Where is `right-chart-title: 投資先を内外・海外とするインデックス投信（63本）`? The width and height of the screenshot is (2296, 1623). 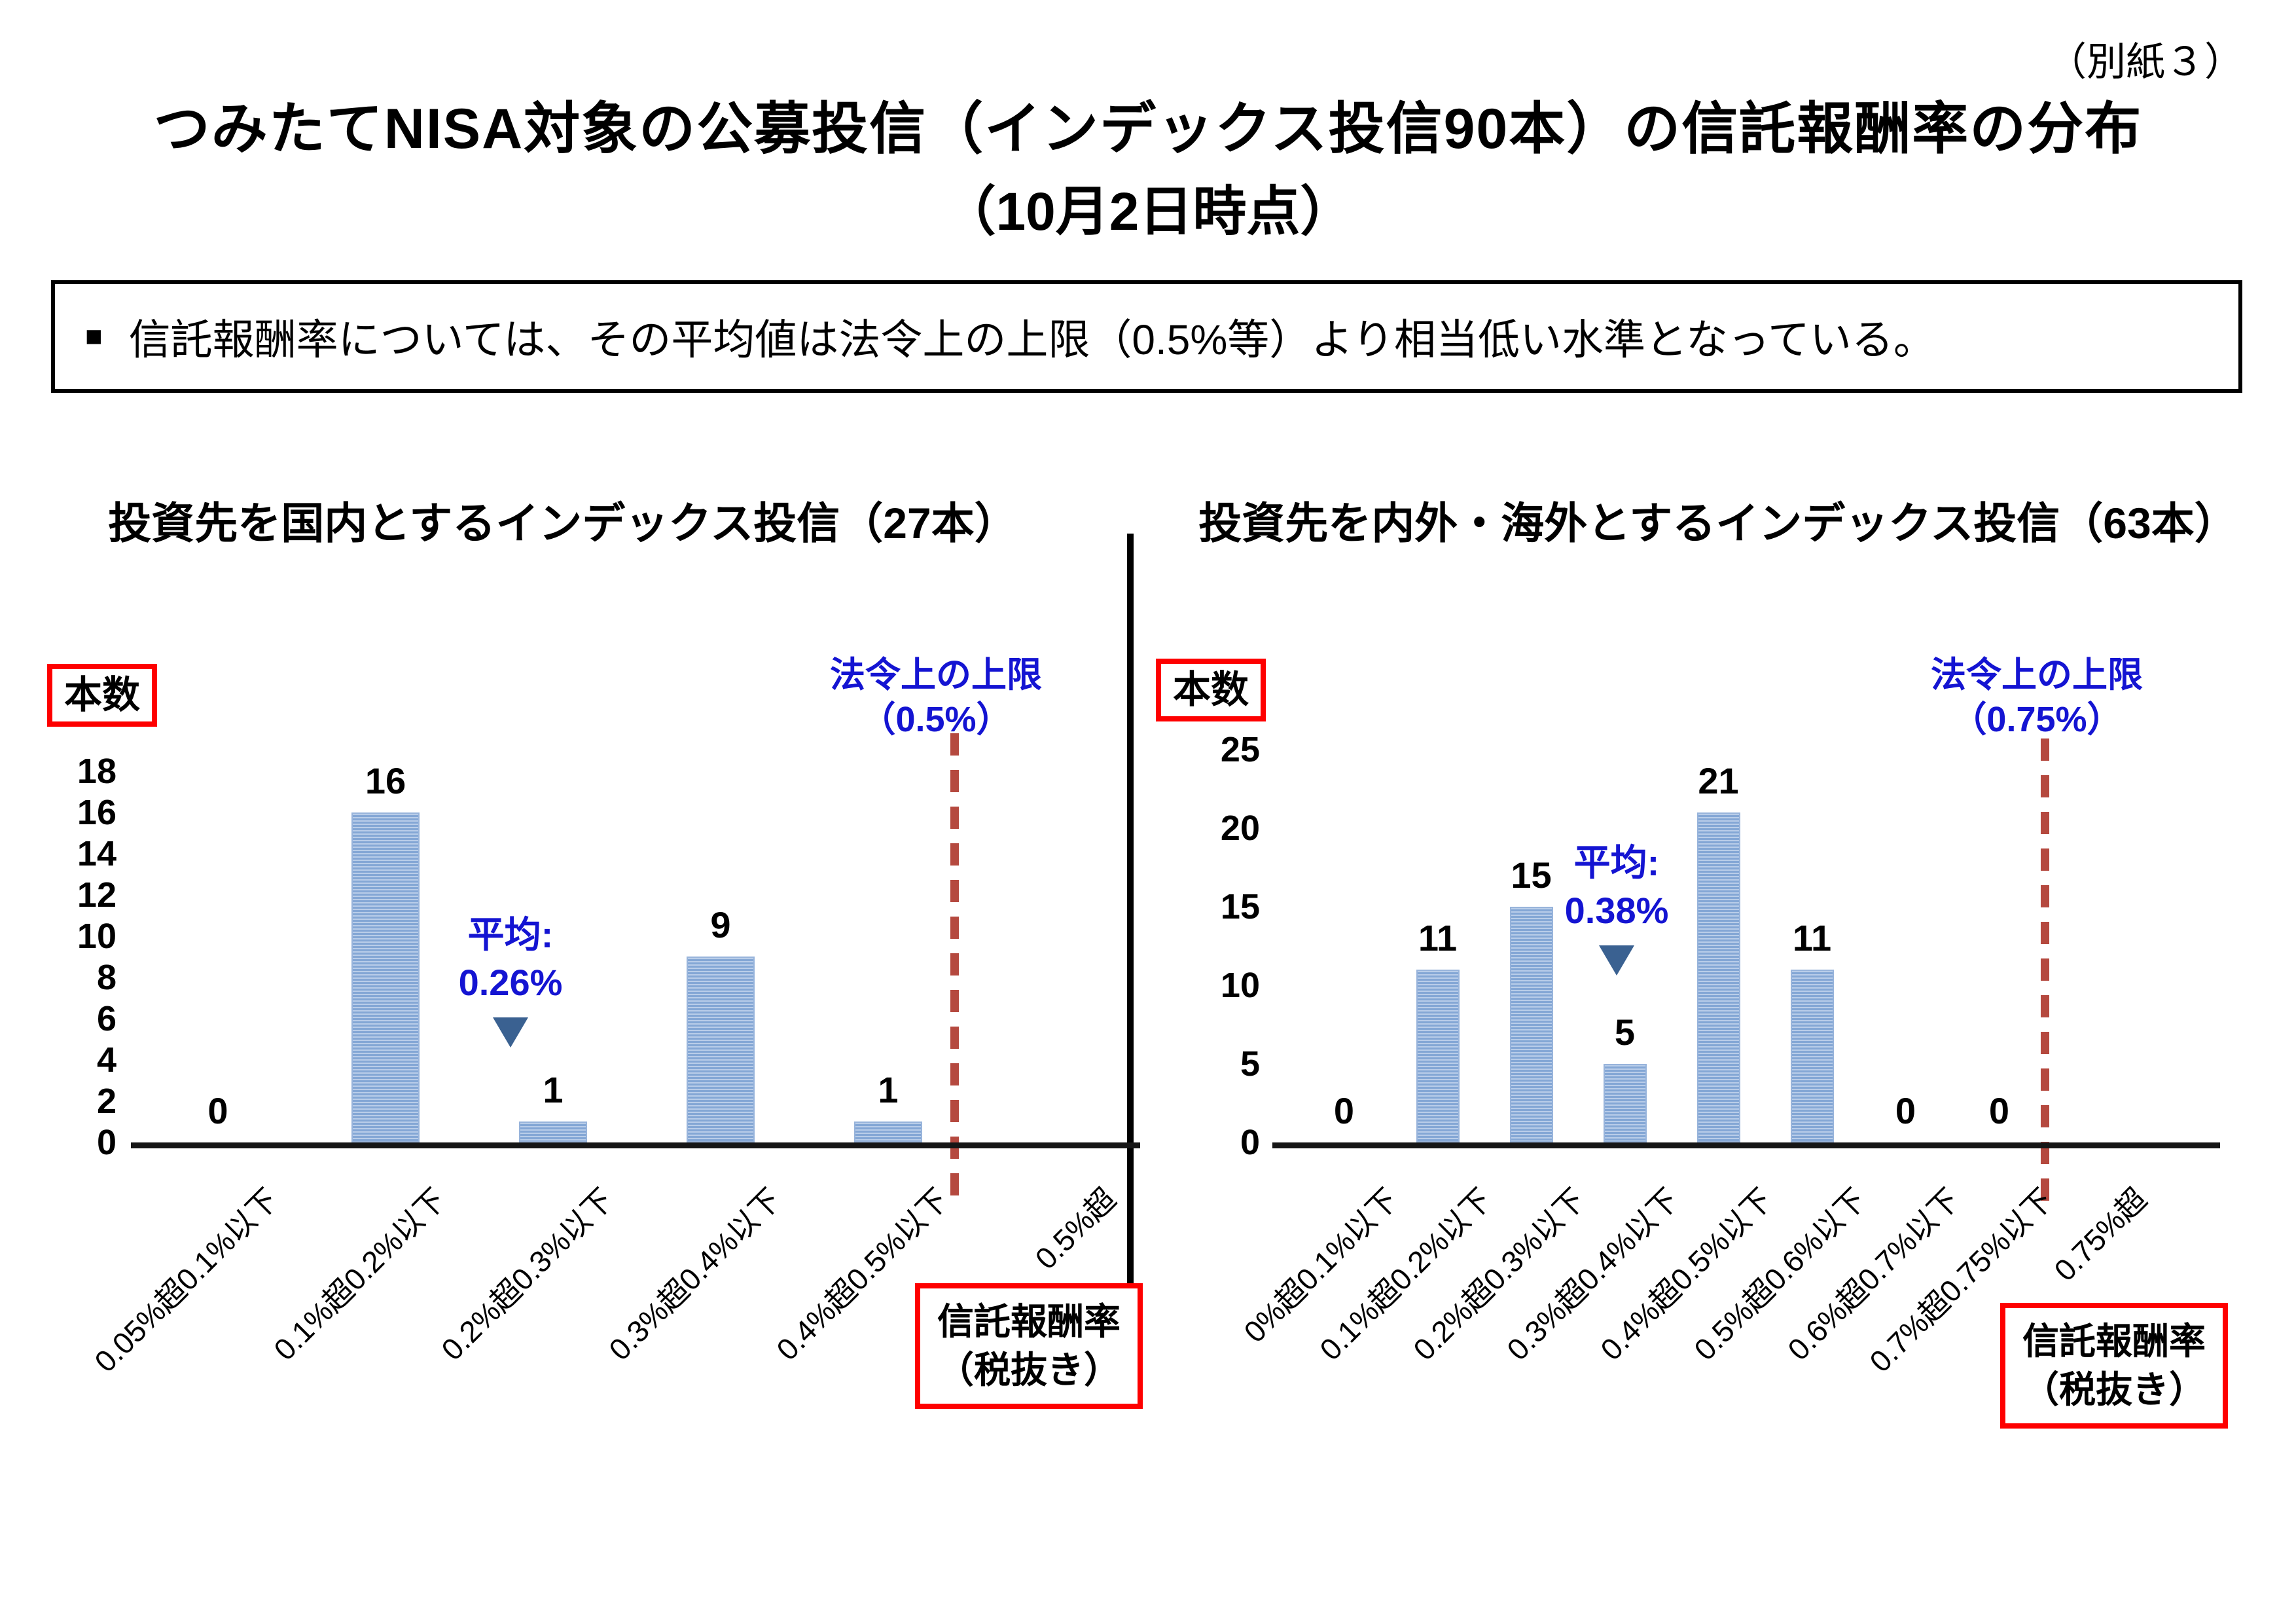 right-chart-title: 投資先を内外・海外とするインデックス投信（63本） is located at coordinates (1718, 523).